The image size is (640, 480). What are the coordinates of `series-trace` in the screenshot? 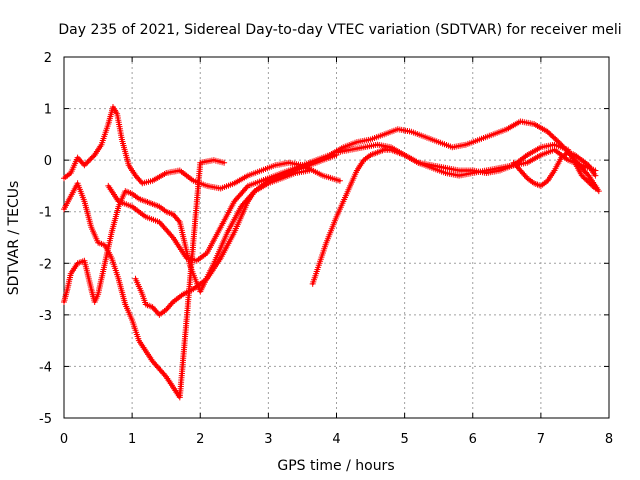 It's located at (236, 235).